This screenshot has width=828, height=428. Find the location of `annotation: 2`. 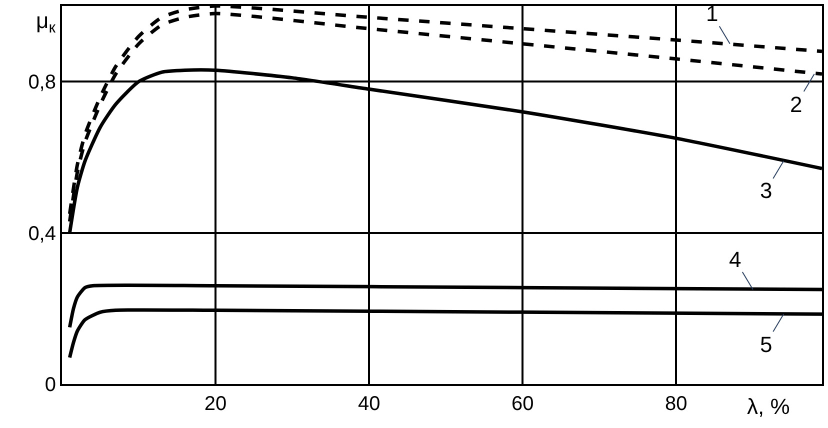

annotation: 2 is located at coordinates (796, 104).